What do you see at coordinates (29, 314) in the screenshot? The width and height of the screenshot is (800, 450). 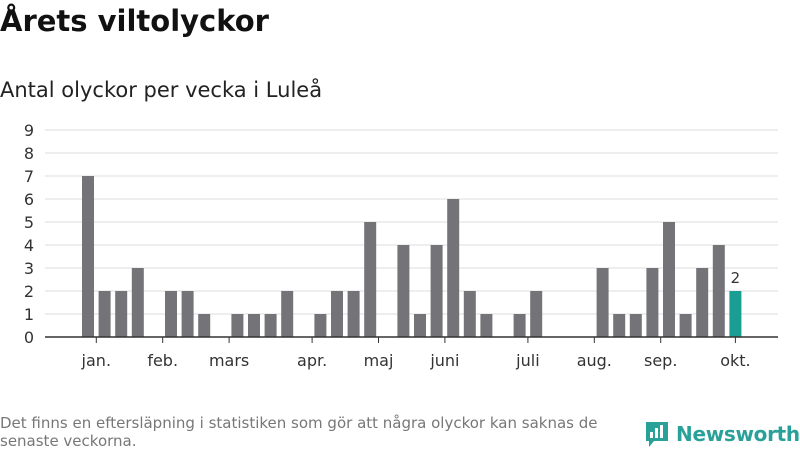 I see `y-tick-label: 1` at bounding box center [29, 314].